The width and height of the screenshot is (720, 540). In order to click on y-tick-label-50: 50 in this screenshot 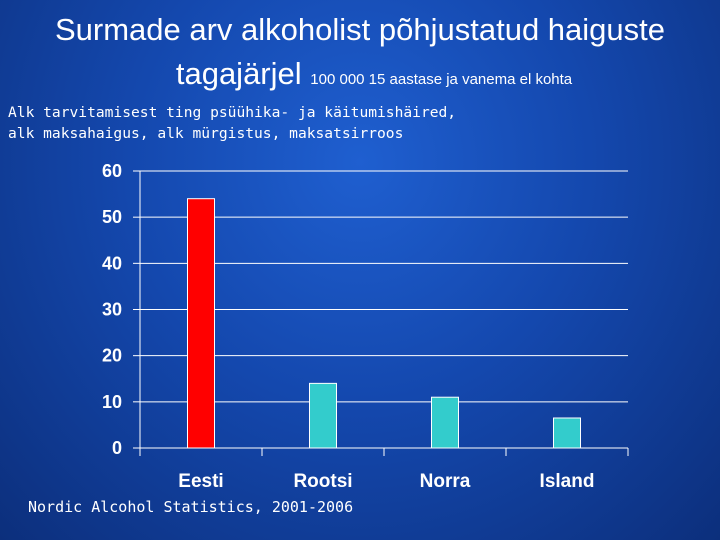, I will do `click(112, 217)`.